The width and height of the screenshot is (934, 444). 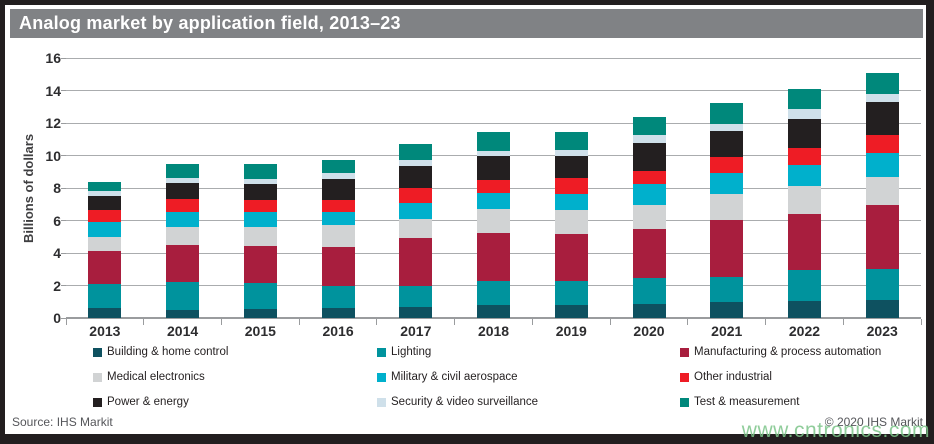 I want to click on y-tick-label-2: 2, so click(x=57, y=285).